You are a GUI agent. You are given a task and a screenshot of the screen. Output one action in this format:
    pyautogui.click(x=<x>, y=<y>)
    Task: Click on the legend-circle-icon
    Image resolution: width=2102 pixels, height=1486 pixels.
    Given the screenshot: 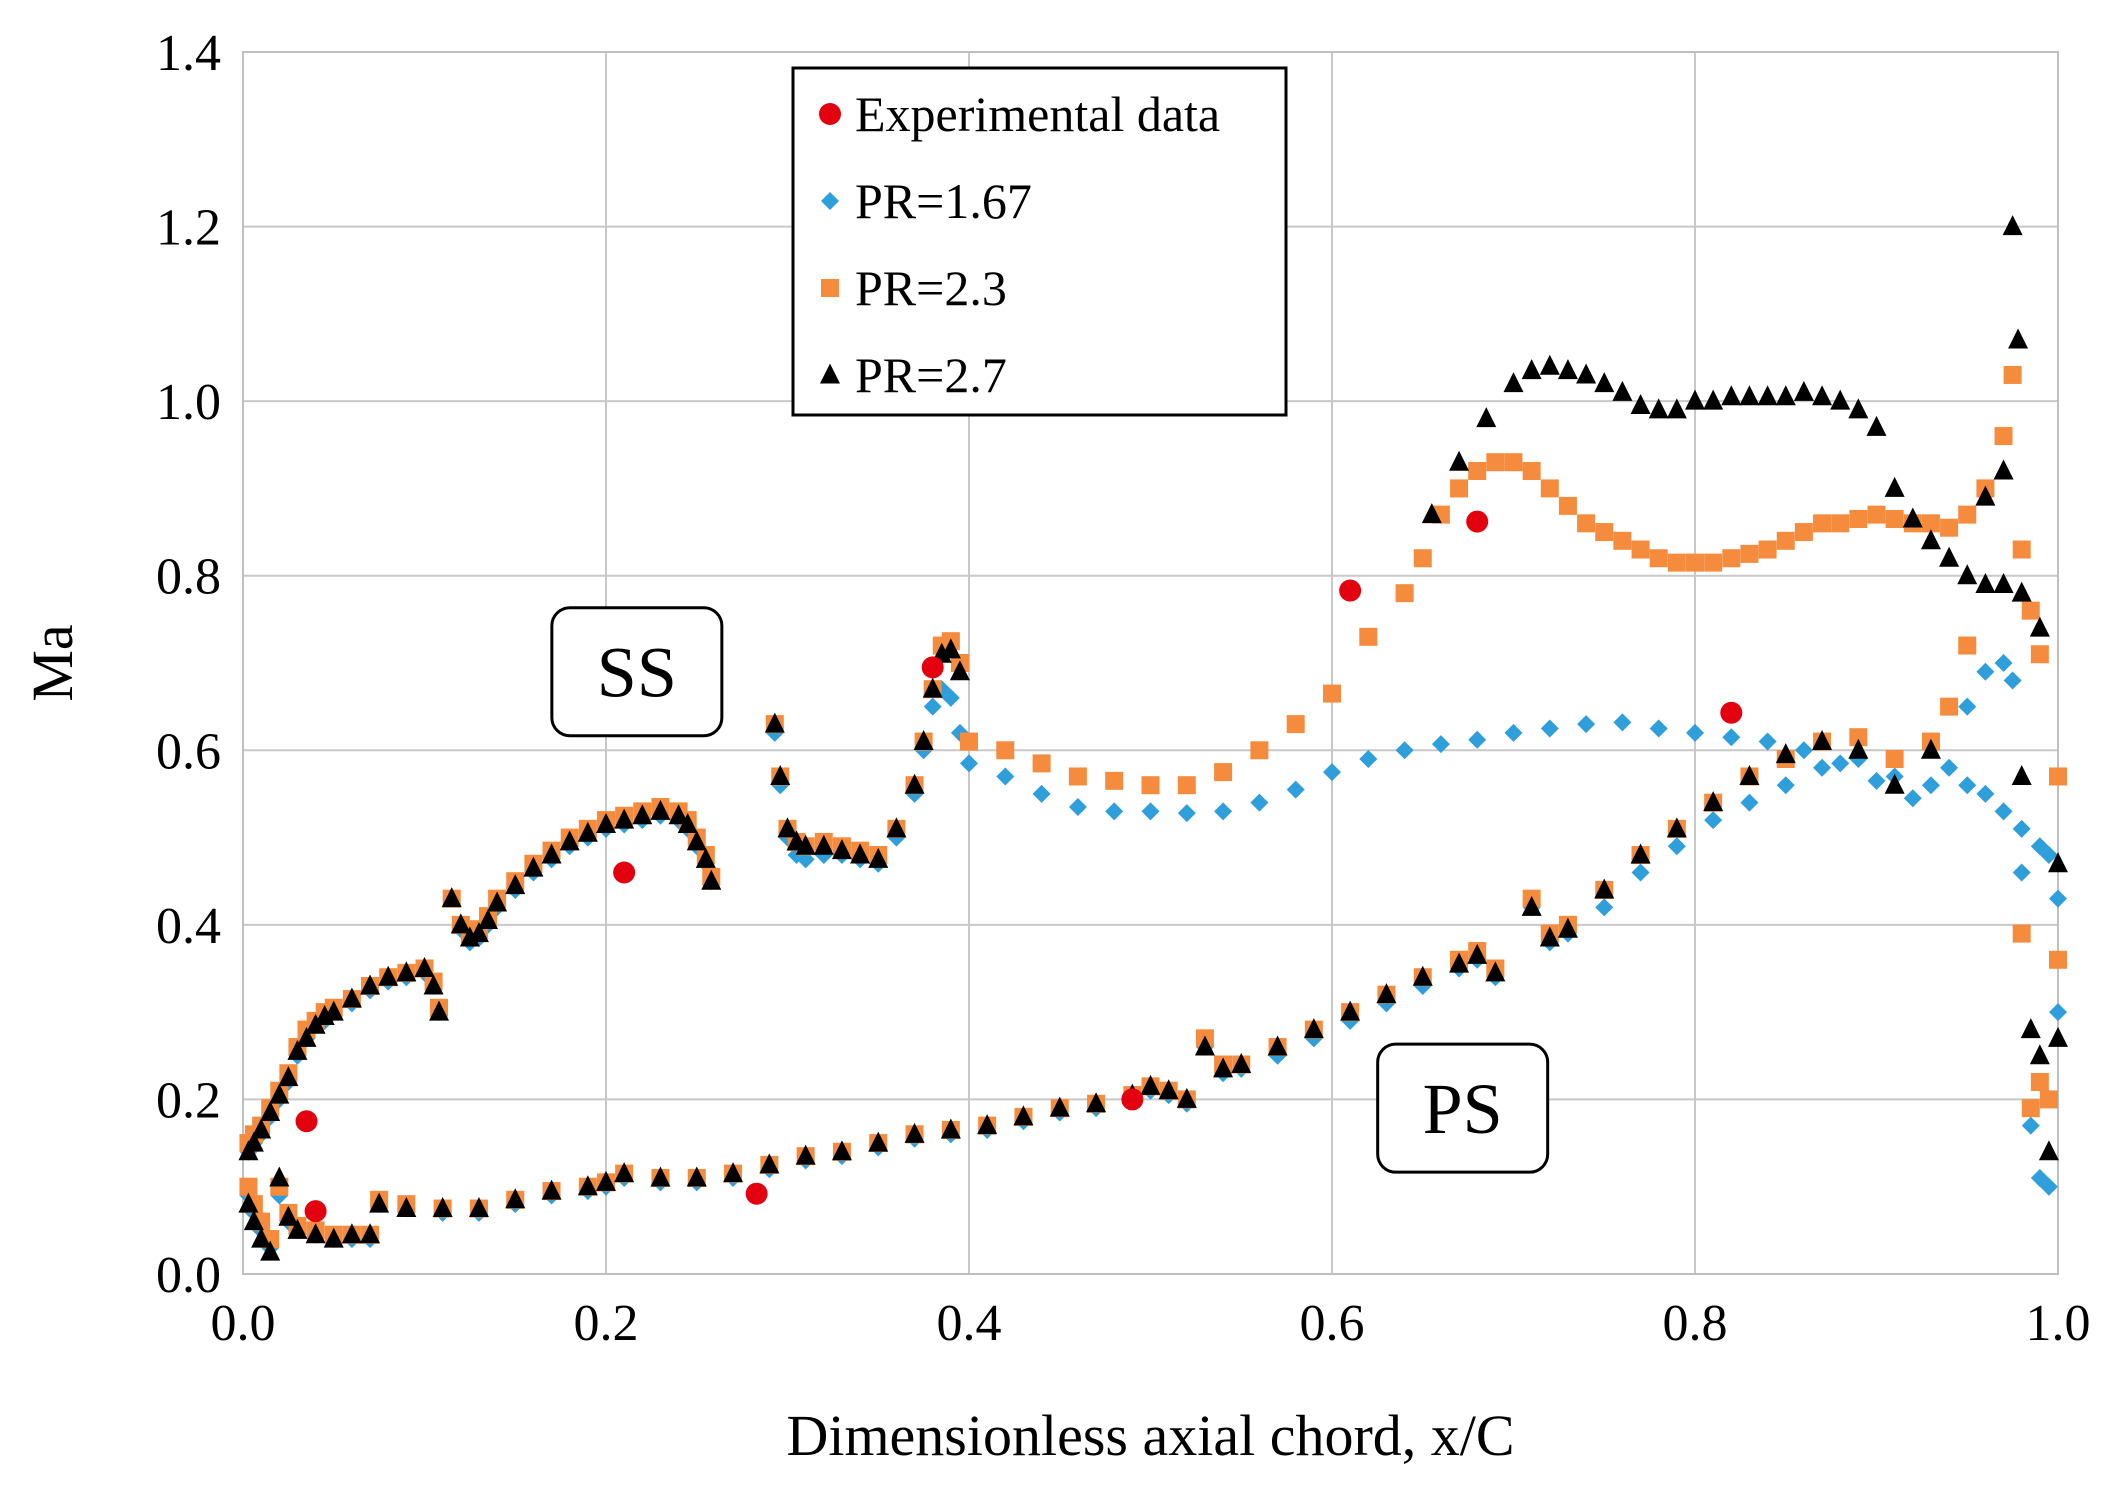 What is the action you would take?
    pyautogui.click(x=830, y=114)
    